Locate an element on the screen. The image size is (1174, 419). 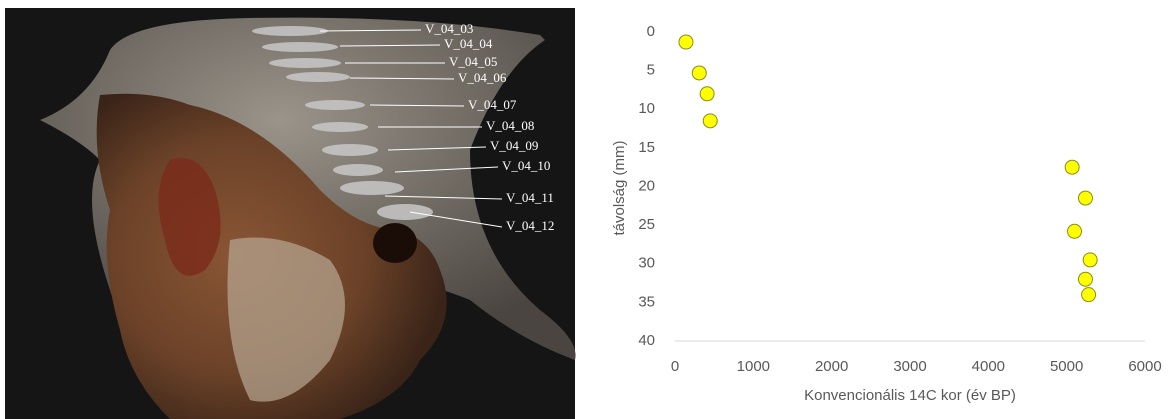
x-tick-label: 2000 is located at coordinates (831, 366).